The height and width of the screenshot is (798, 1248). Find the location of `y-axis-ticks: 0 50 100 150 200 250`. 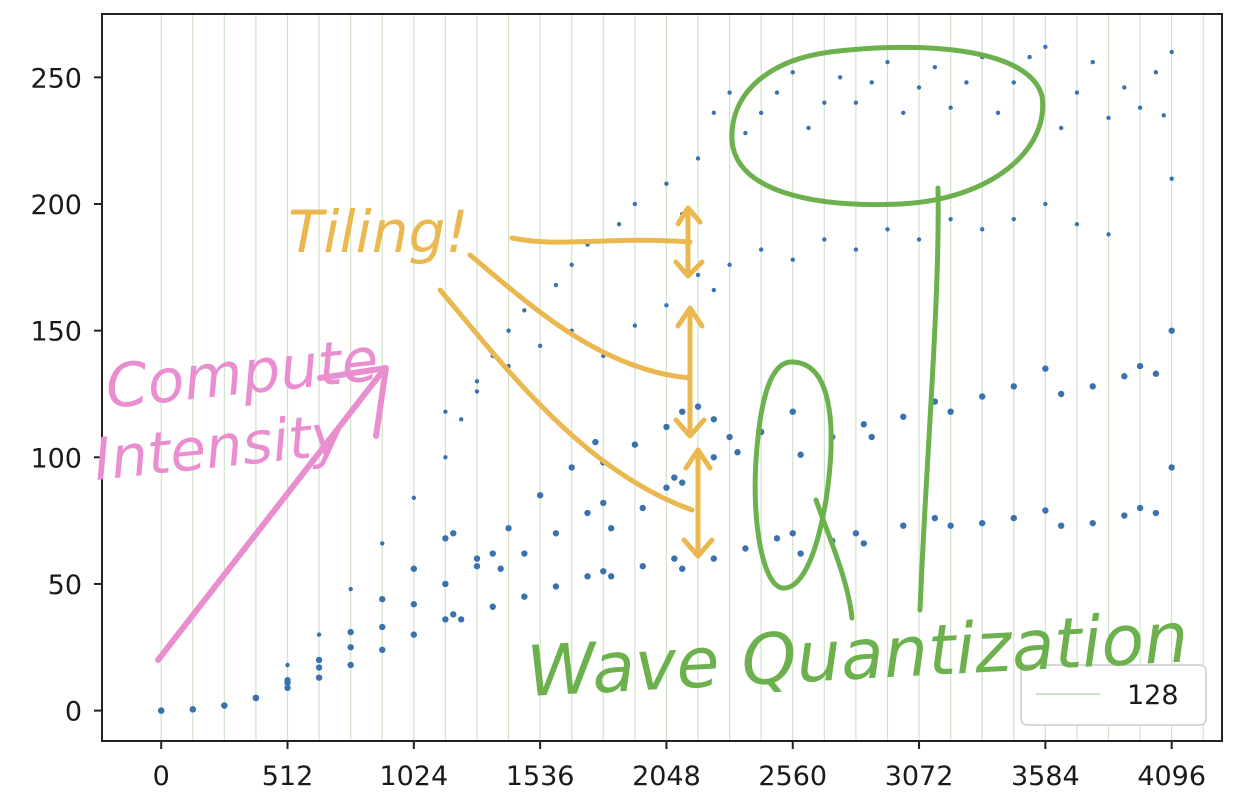

y-axis-ticks: 0 50 100 150 200 250 is located at coordinates (66, 395).